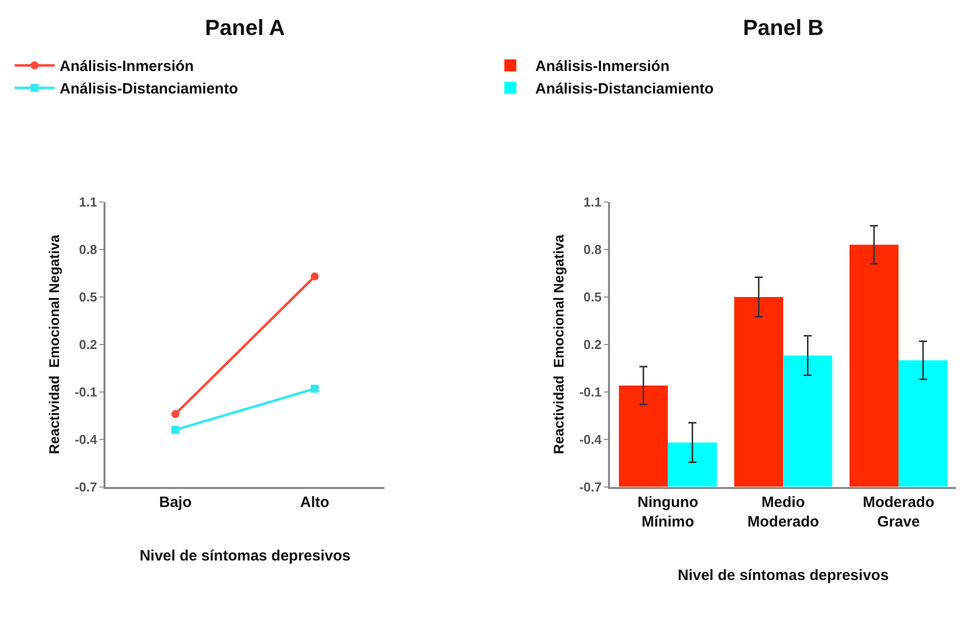 Image resolution: width=961 pixels, height=617 pixels. Describe the element at coordinates (898, 512) in the screenshot. I see `x-tick-label: Moderado Grave` at that location.